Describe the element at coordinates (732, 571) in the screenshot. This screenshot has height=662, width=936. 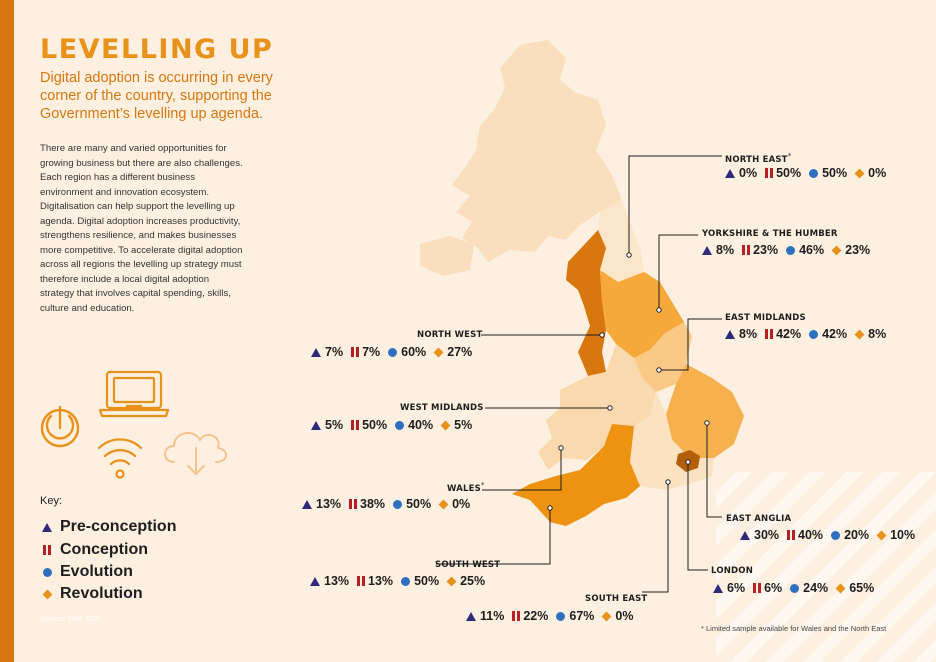
I see `label-london: LONDON` at that location.